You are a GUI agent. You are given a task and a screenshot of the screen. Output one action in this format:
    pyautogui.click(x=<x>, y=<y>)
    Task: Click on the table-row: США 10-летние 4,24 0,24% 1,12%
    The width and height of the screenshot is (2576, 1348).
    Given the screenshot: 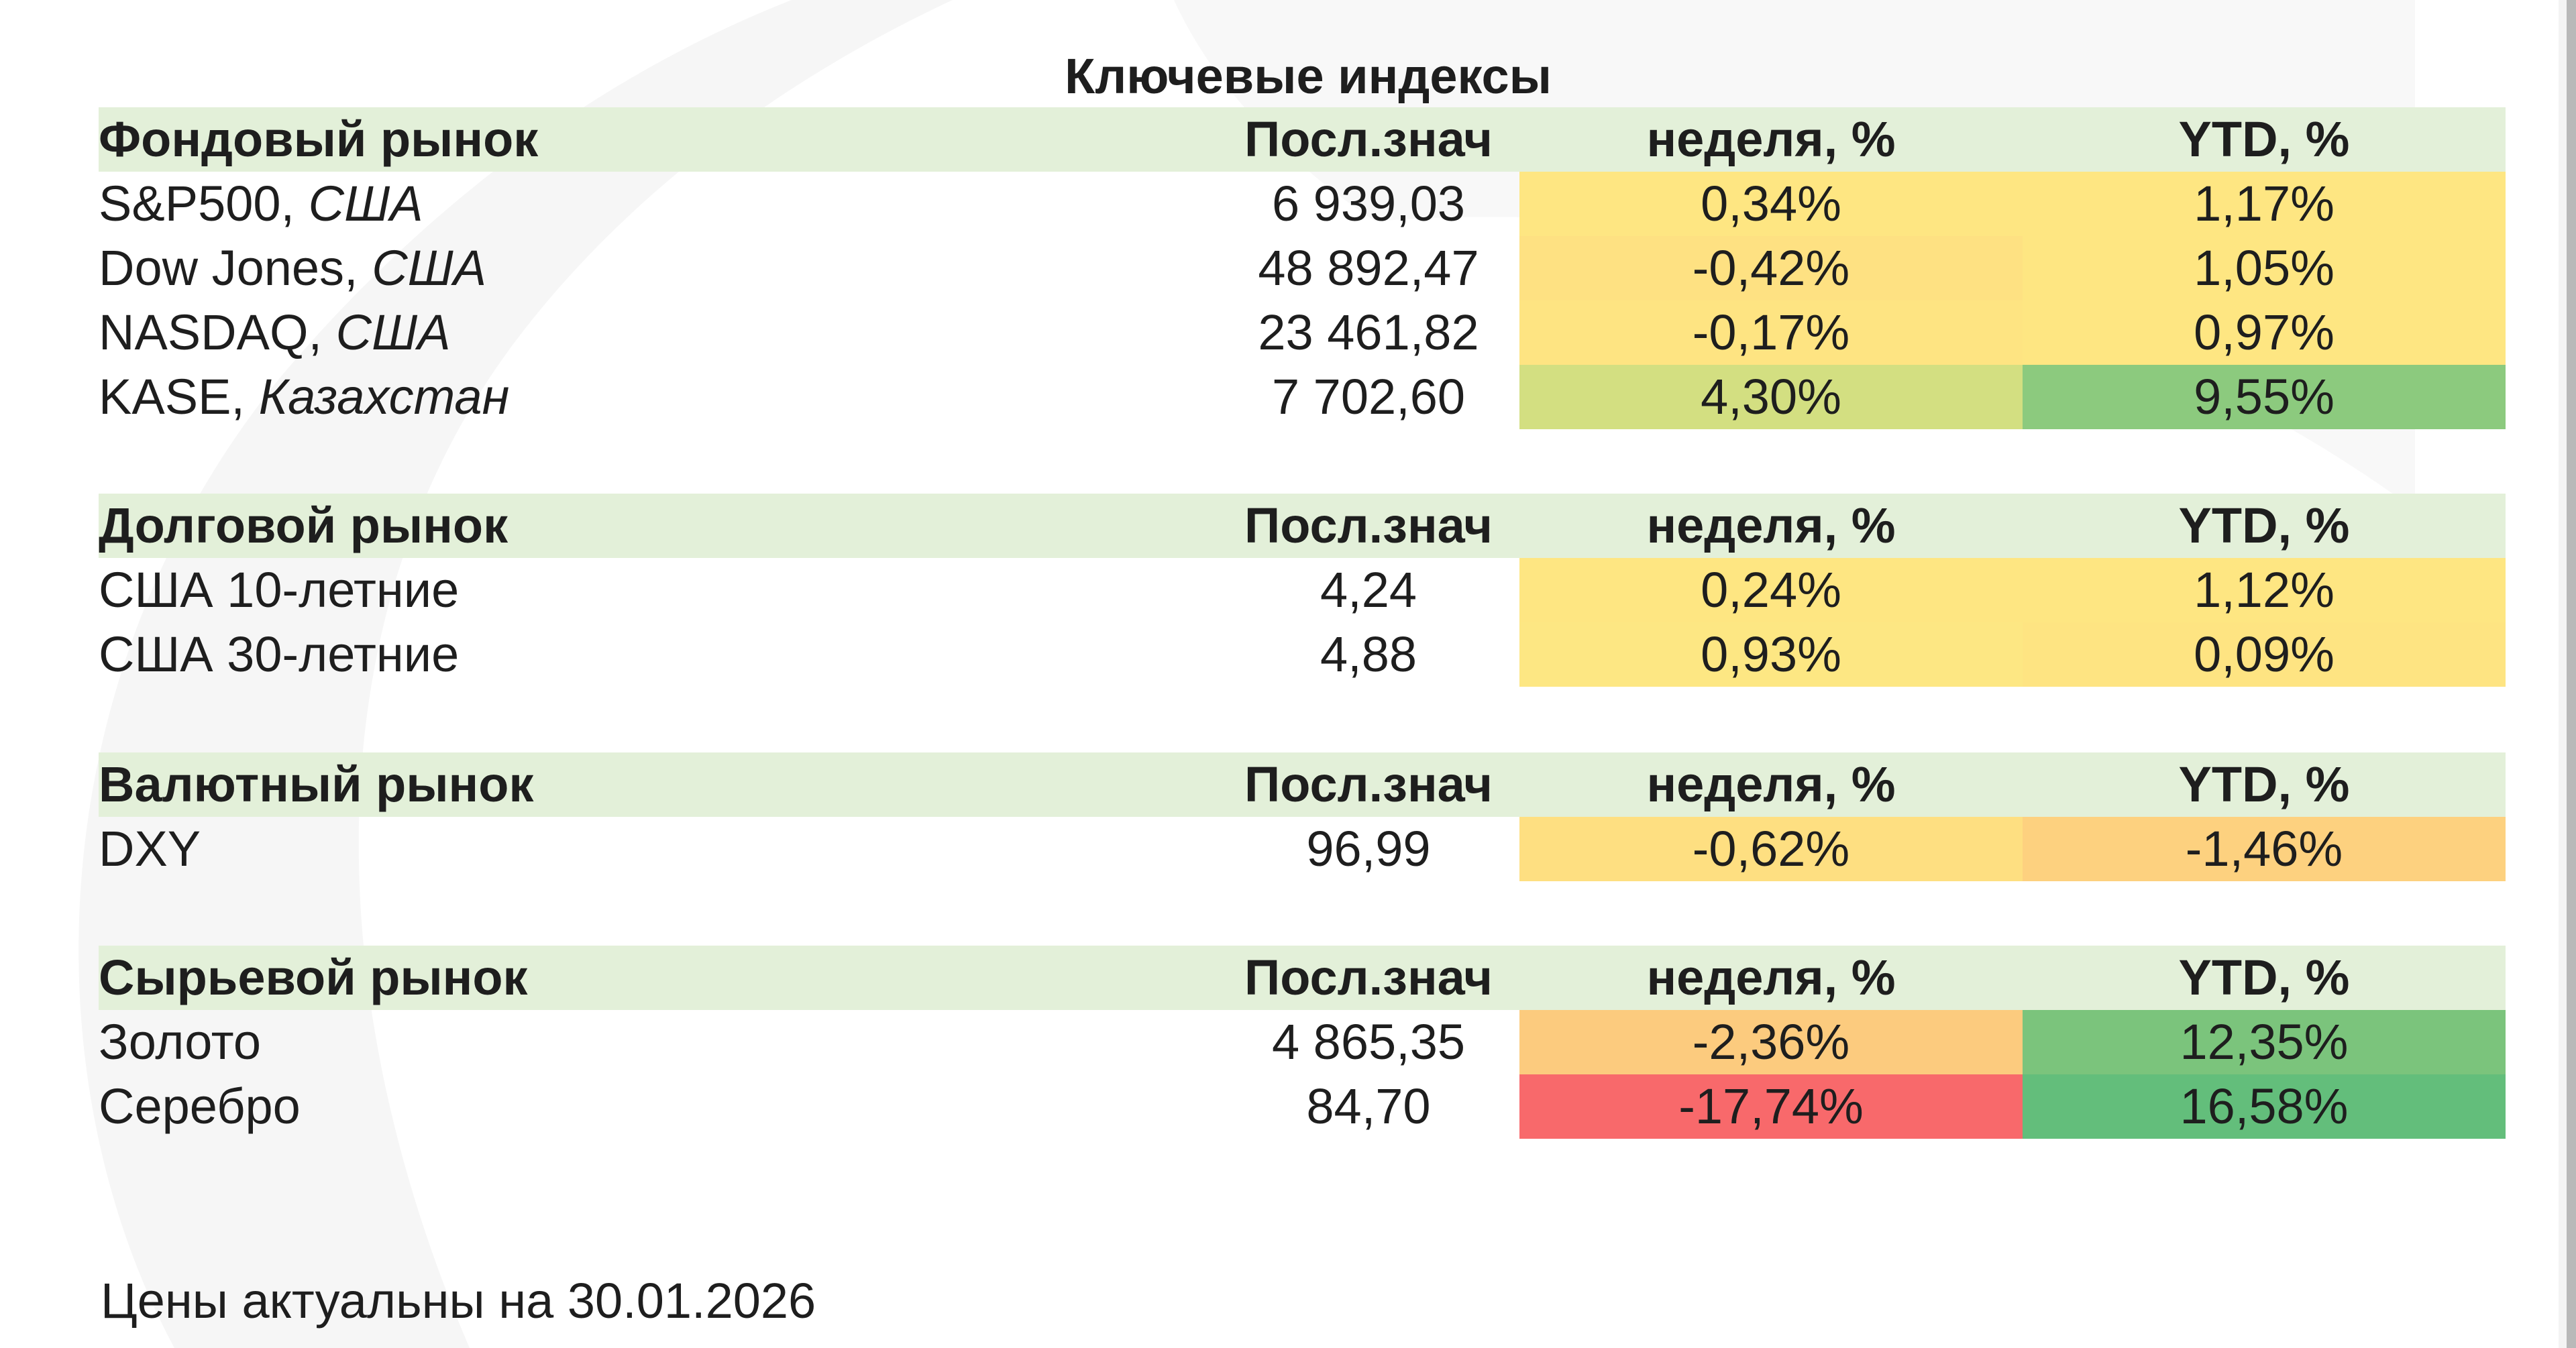 What is the action you would take?
    pyautogui.click(x=1302, y=590)
    